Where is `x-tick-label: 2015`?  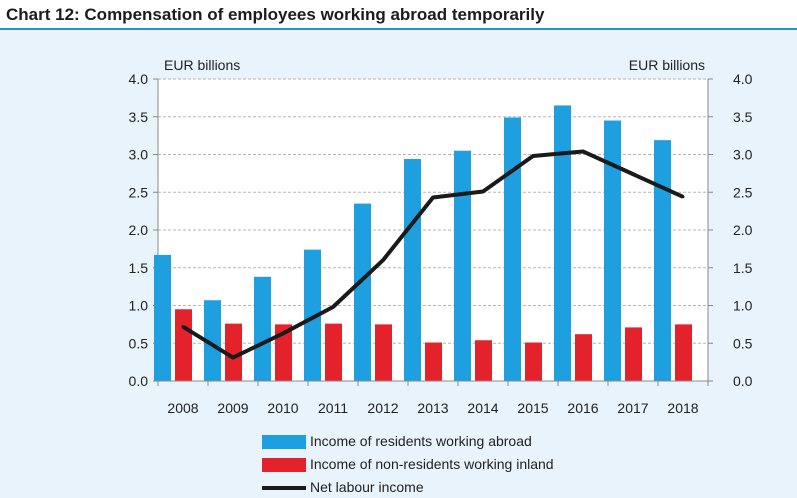 x-tick-label: 2015 is located at coordinates (532, 408).